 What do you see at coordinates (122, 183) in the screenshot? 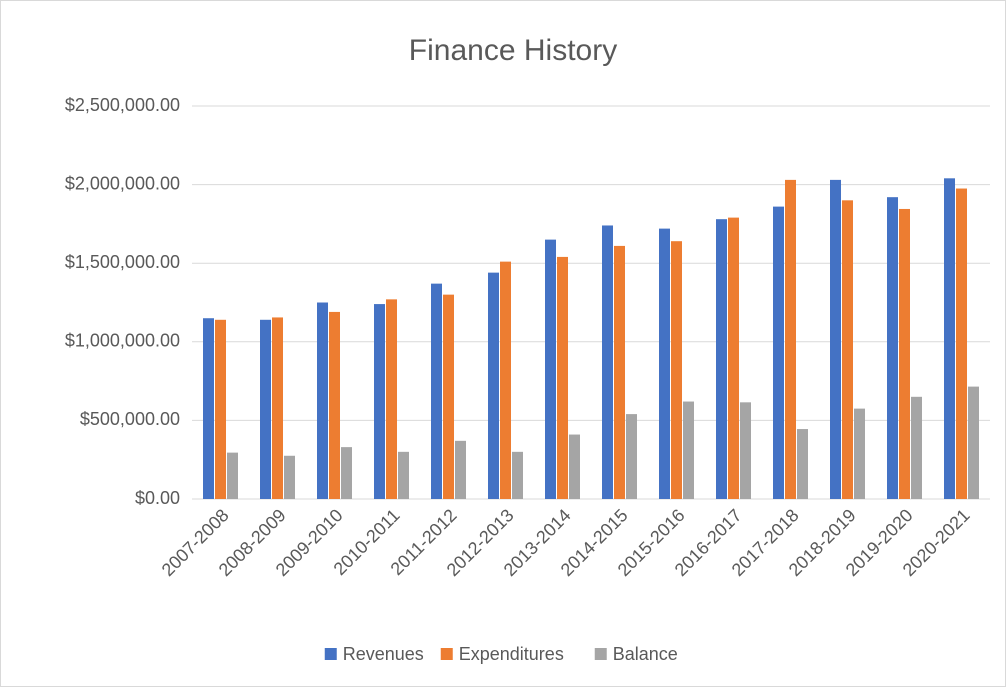
I see `y-tick-label: $2,000,000.00` at bounding box center [122, 183].